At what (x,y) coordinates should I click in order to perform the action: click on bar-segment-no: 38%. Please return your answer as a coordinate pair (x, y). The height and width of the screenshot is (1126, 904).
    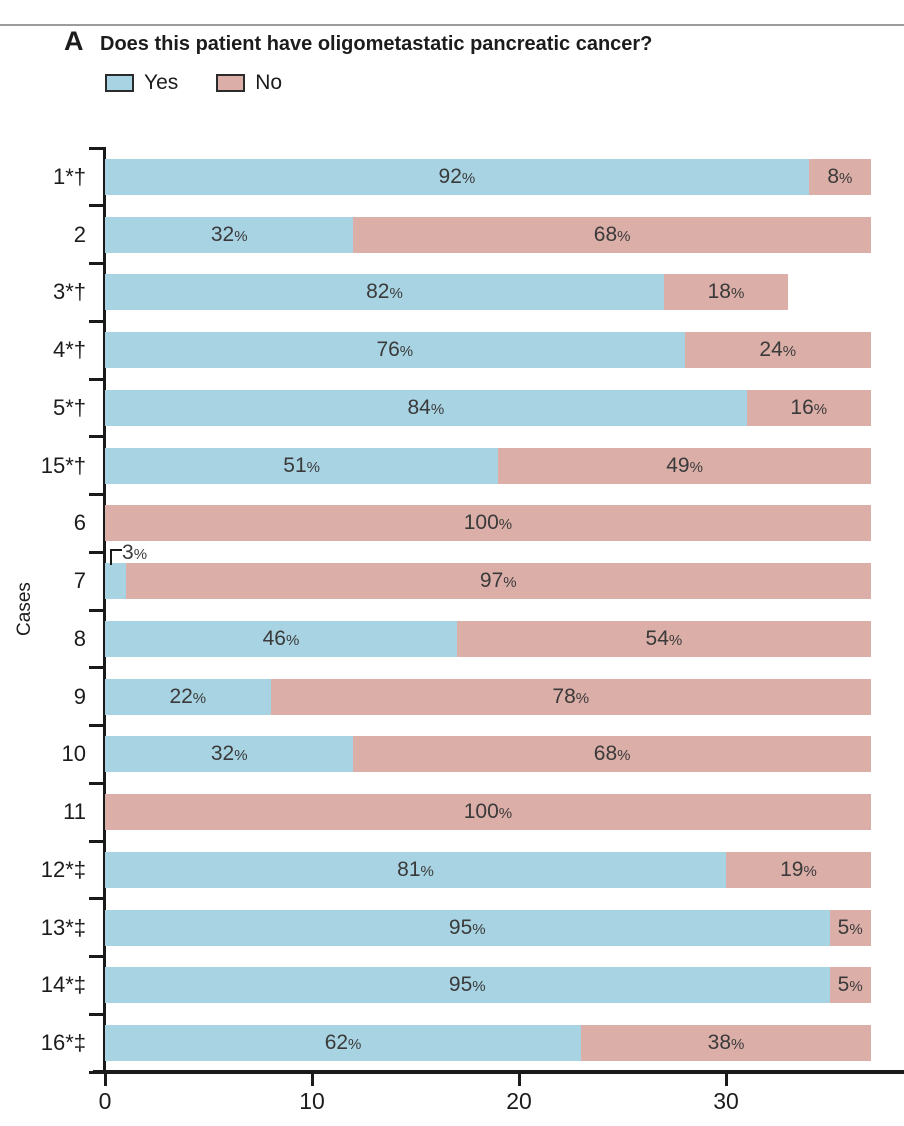
    Looking at the image, I should click on (726, 1043).